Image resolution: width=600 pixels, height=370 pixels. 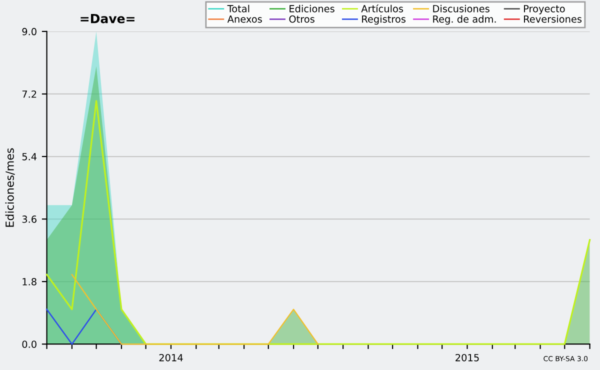 What do you see at coordinates (29, 344) in the screenshot?
I see `y-tick-label: 0.0` at bounding box center [29, 344].